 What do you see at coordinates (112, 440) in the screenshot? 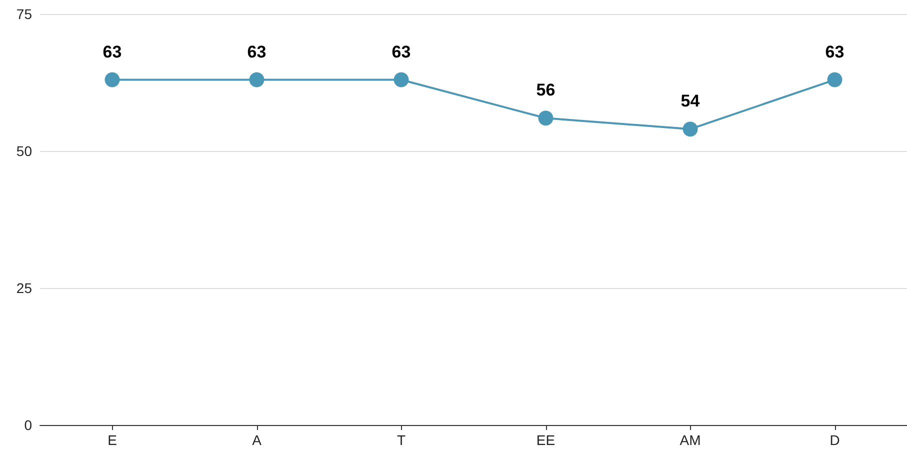
I see `x-tick-label: E` at bounding box center [112, 440].